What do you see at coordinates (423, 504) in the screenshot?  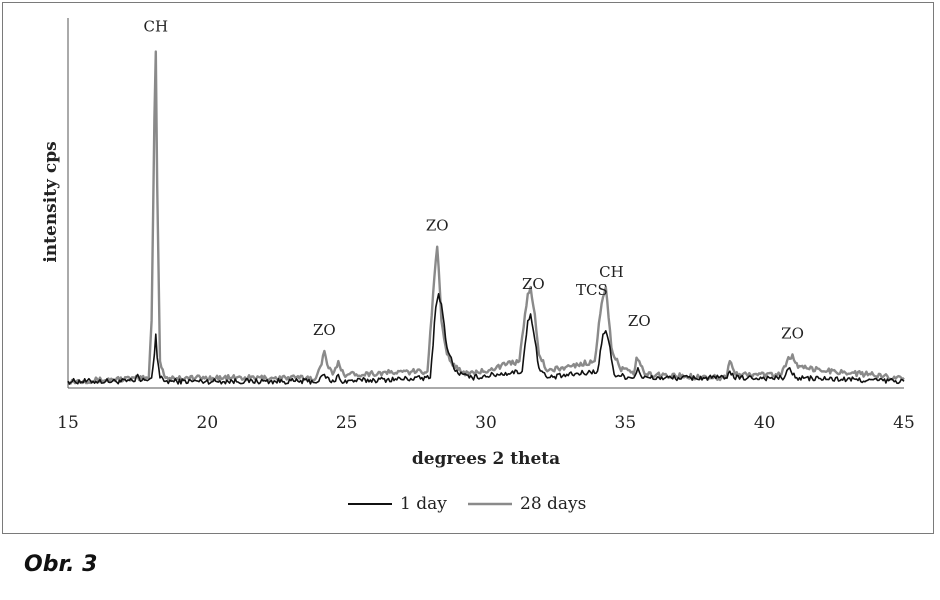 I see `legend-label: 1 day` at bounding box center [423, 504].